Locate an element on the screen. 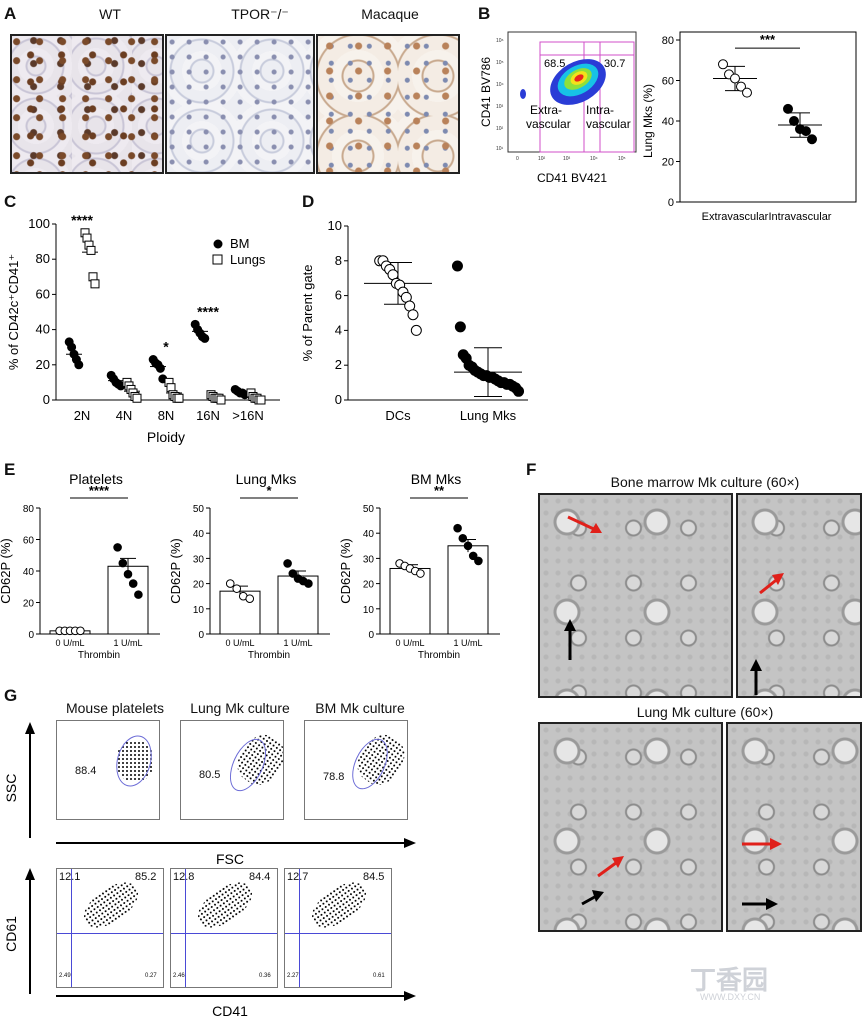  e-platelets-y-tick-label: 80 is located at coordinates (29, 509).